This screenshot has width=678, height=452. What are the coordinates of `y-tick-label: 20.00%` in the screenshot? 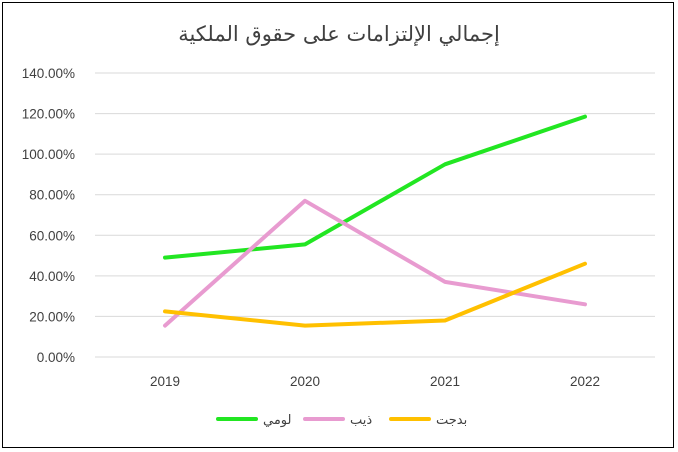 It's located at (52, 316).